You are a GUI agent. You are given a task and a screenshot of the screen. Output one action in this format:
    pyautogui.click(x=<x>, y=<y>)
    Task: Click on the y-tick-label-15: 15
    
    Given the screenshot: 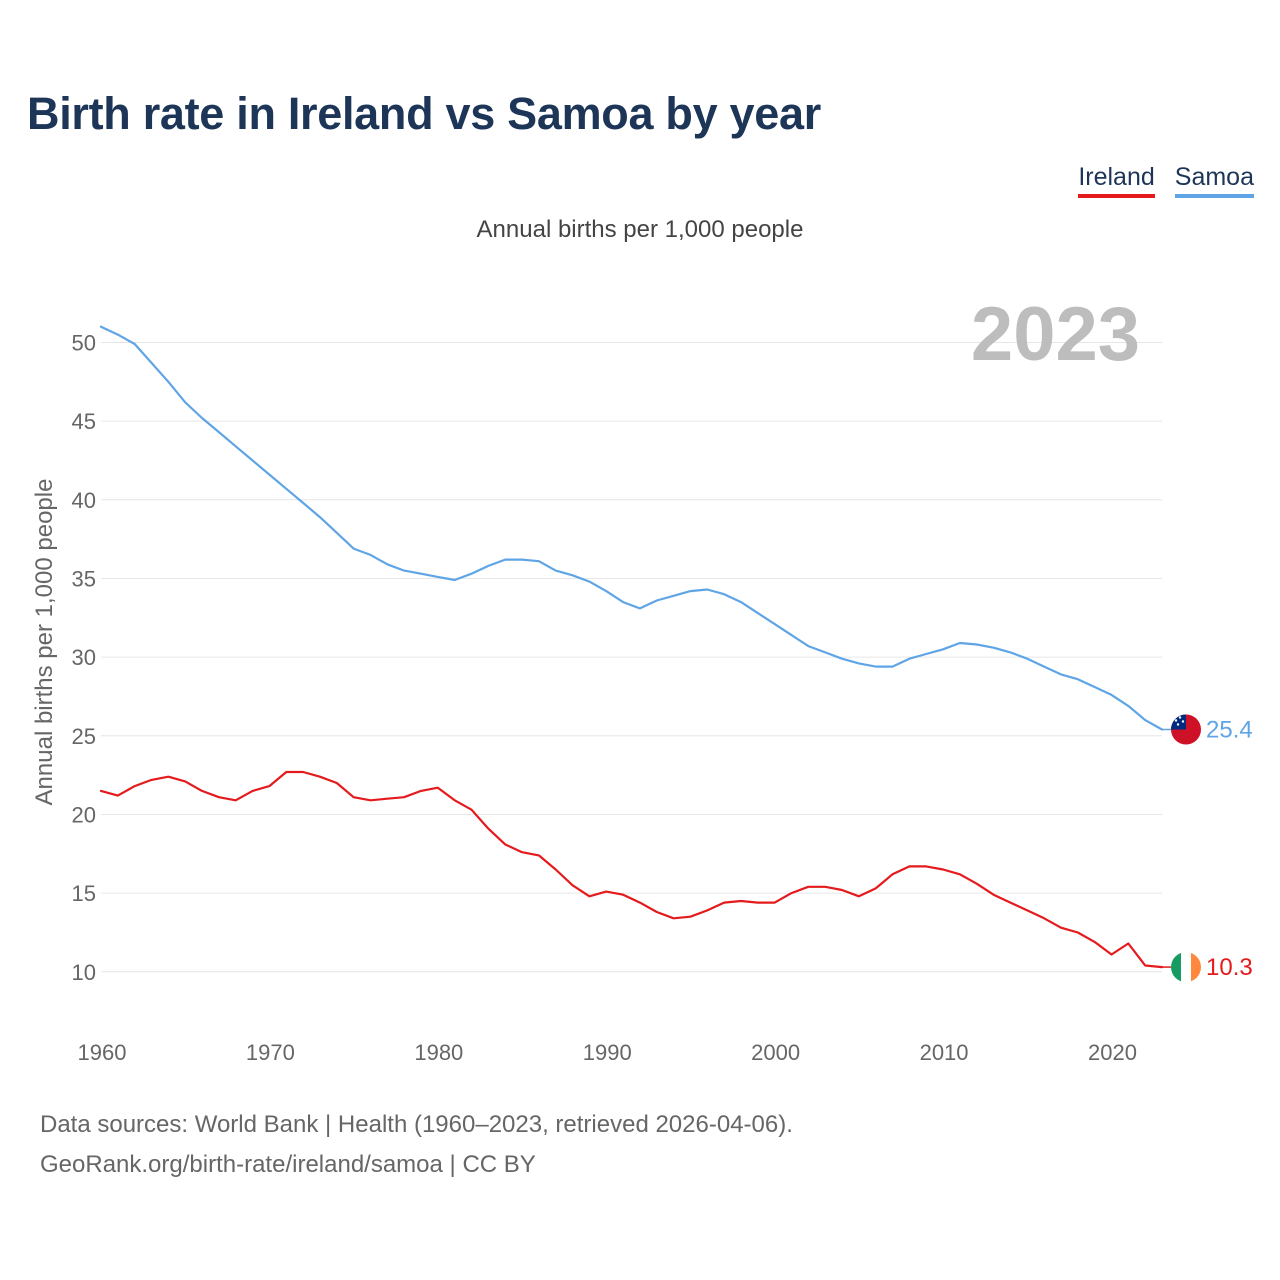 What is the action you would take?
    pyautogui.click(x=84, y=893)
    